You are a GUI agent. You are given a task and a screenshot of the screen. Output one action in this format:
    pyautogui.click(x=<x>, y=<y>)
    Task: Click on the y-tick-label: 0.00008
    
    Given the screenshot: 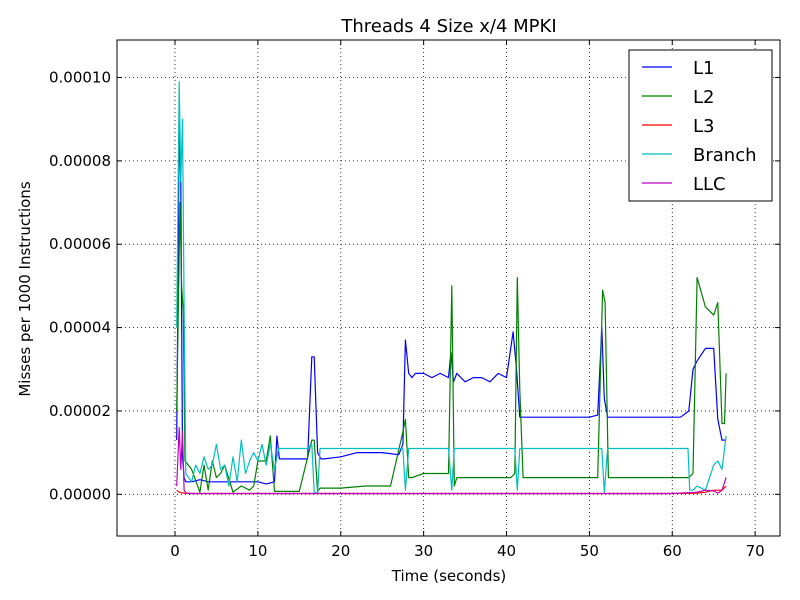 What is the action you would take?
    pyautogui.click(x=80, y=161)
    